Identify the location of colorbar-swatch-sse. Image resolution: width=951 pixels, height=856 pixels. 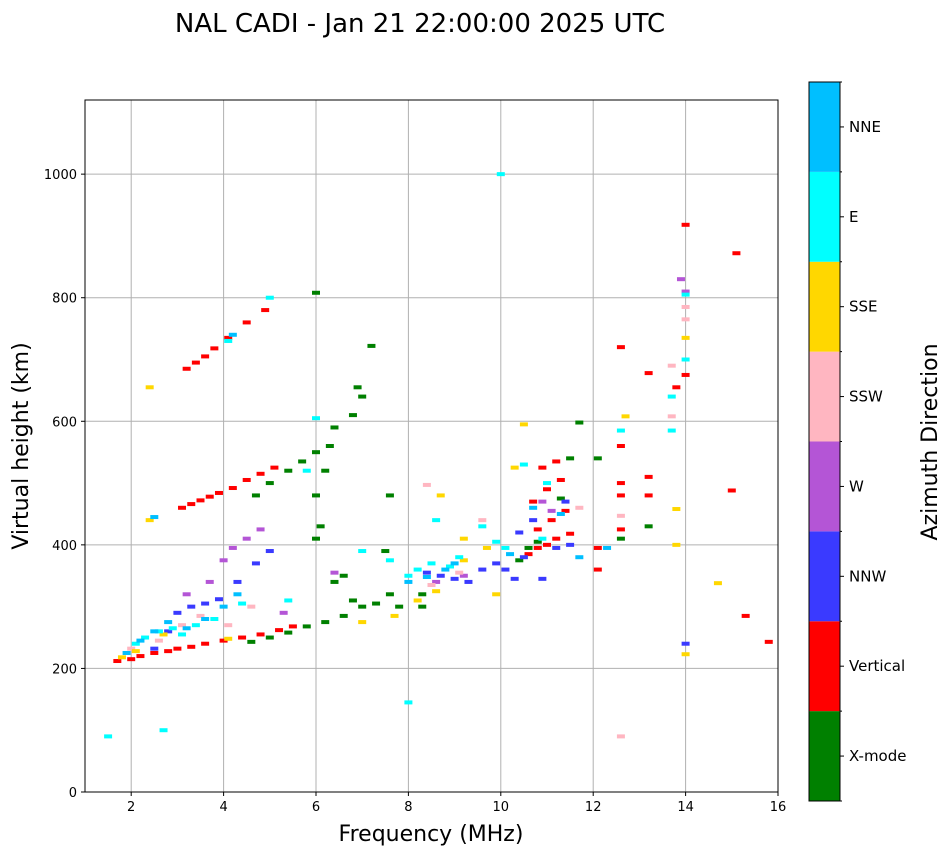
(824, 306).